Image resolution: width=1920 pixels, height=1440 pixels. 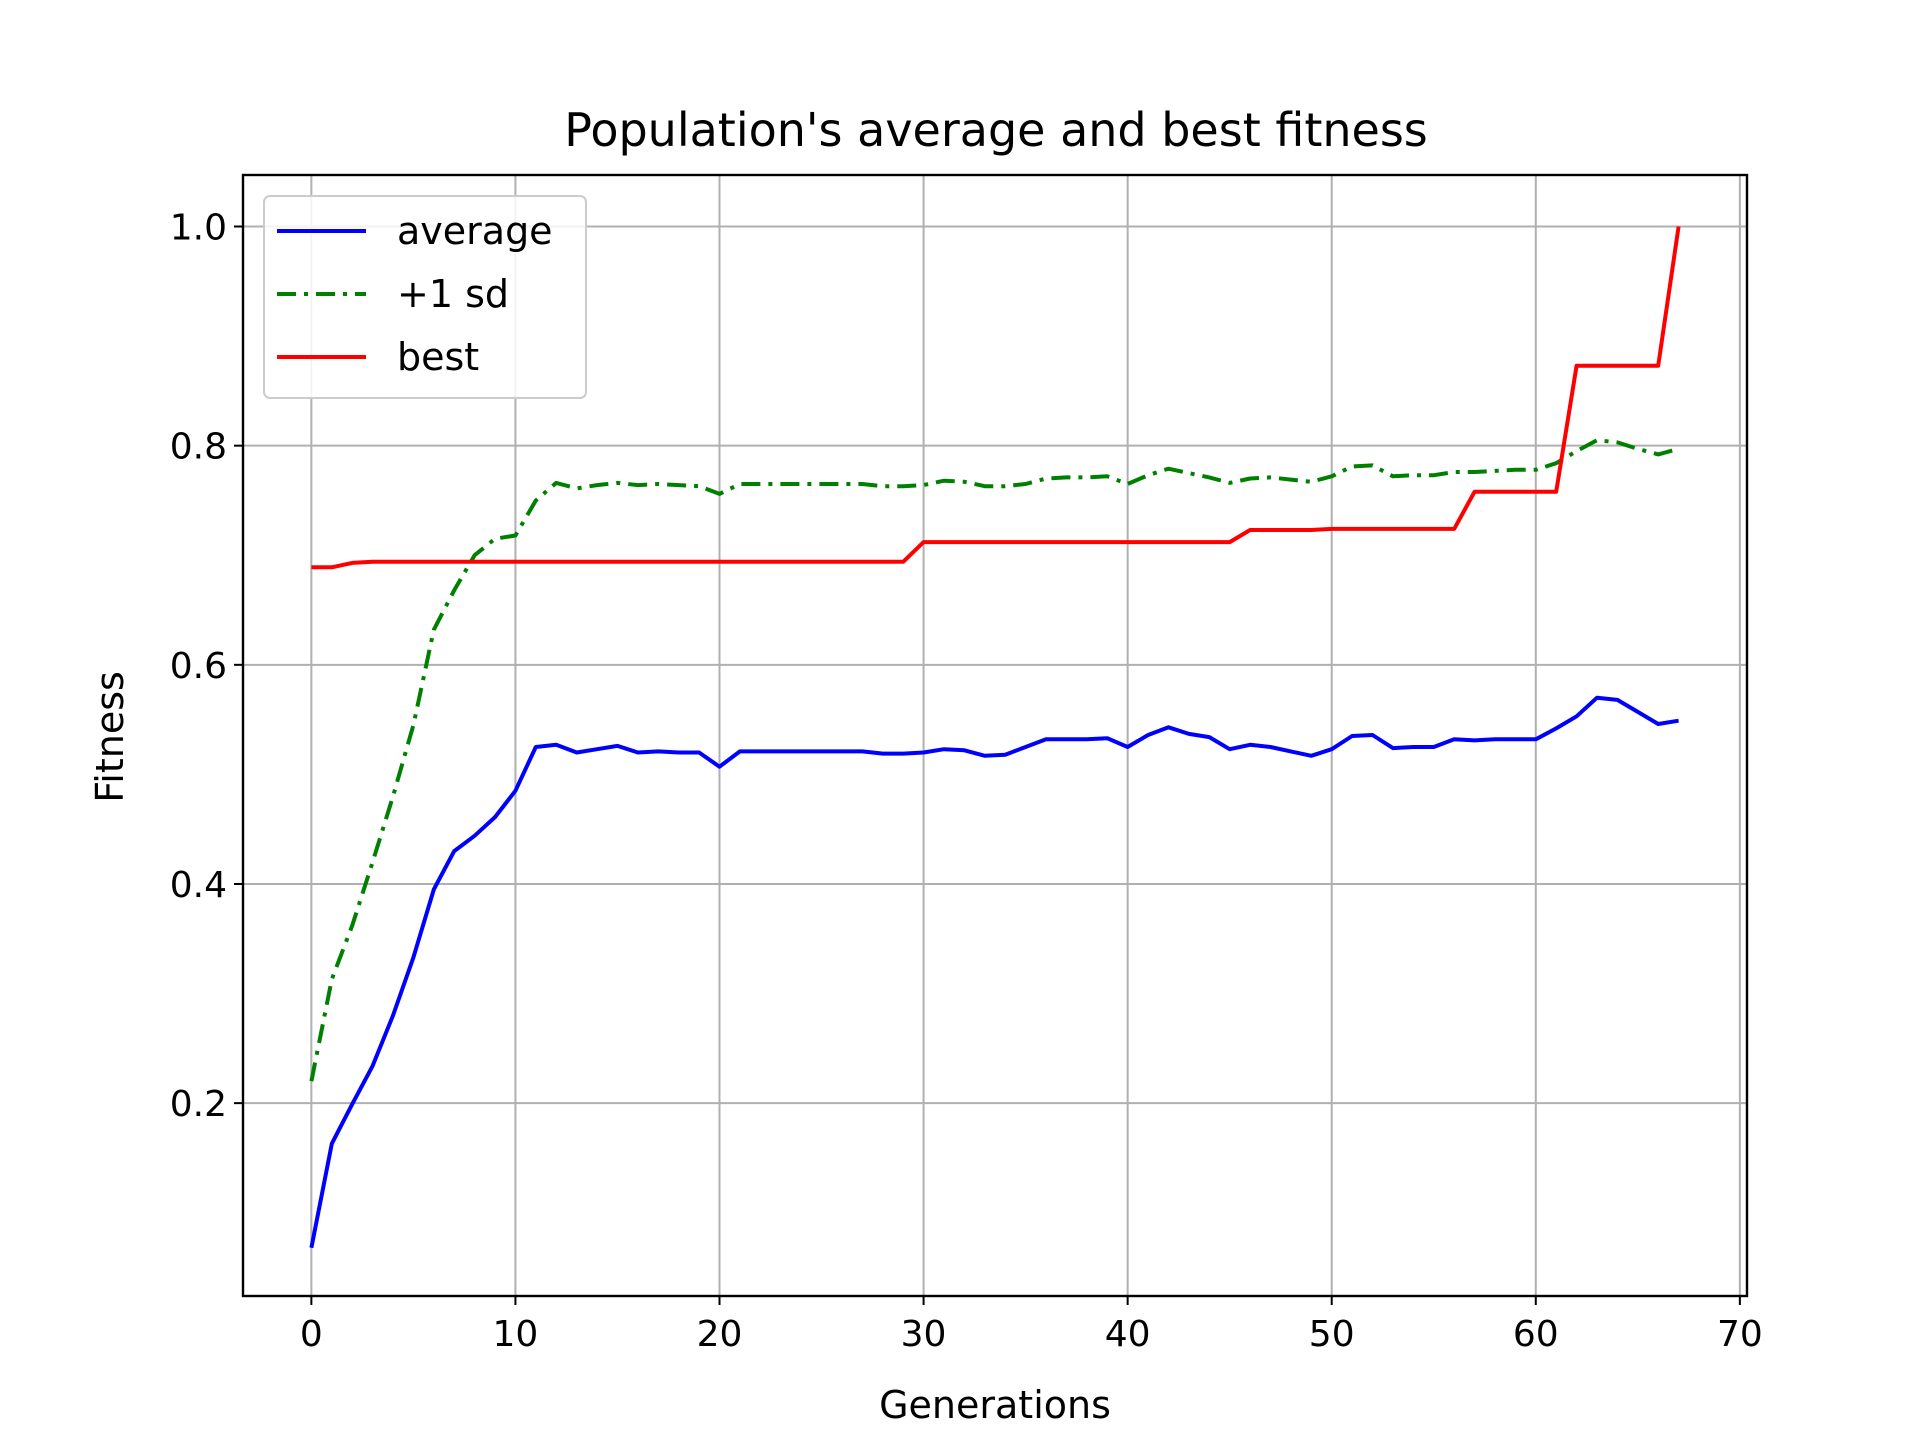 I want to click on y-tick-label: 0.2, so click(x=198, y=1104).